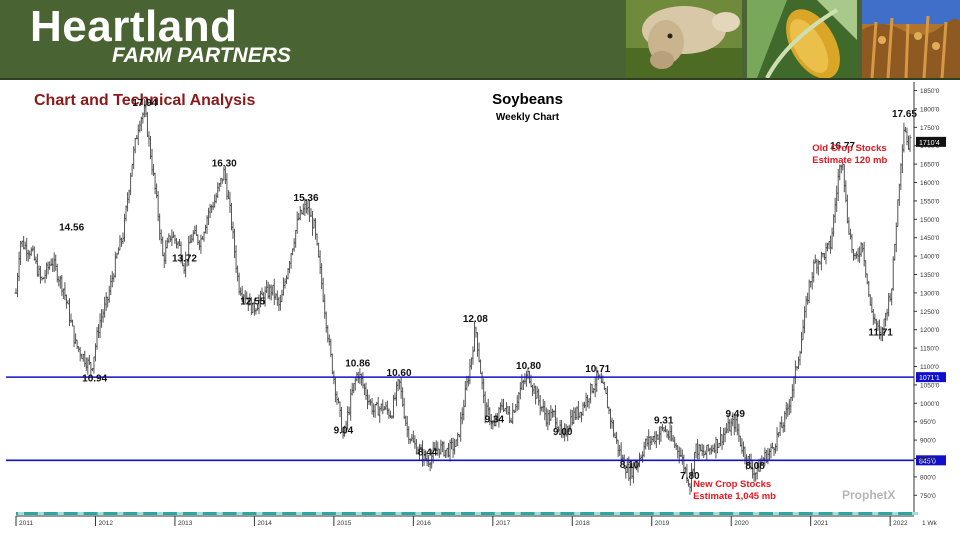  Describe the element at coordinates (911, 39) in the screenshot. I see `soybean-field-photo` at that location.